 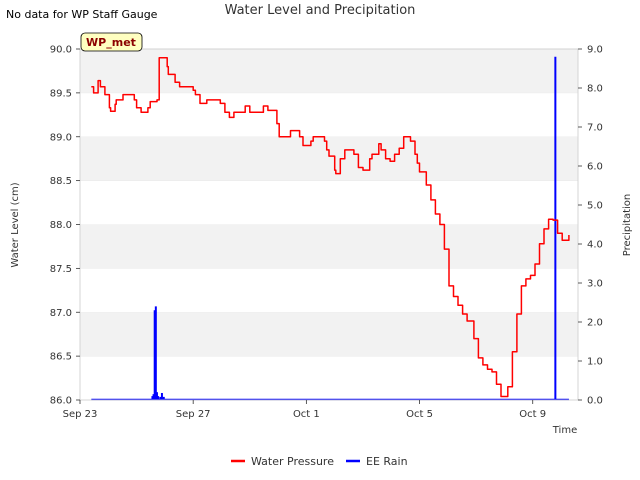 I want to click on station-badge: WP_met, so click(x=111, y=42).